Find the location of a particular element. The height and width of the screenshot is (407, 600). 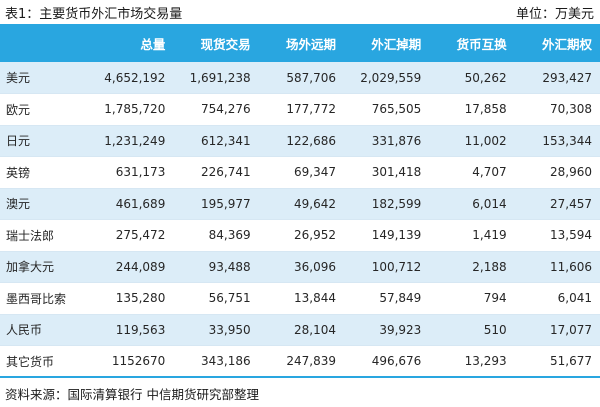

value-cell: 49,642 is located at coordinates (301, 204).